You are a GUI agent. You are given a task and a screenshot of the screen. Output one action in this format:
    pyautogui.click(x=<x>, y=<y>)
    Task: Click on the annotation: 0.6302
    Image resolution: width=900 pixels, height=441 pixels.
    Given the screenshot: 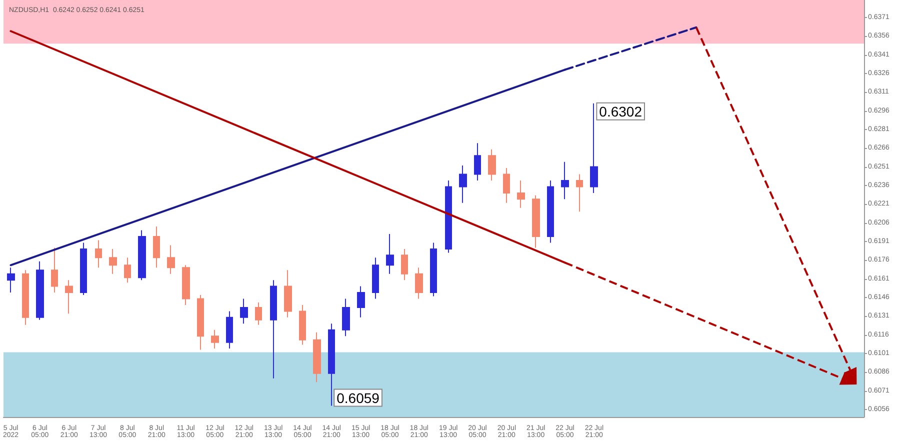 What is the action you would take?
    pyautogui.click(x=620, y=111)
    